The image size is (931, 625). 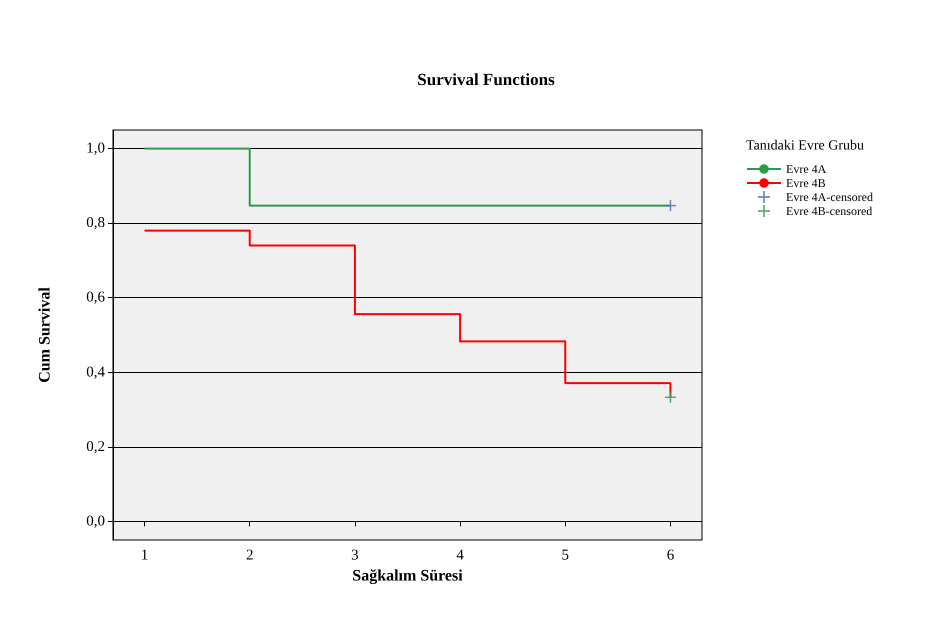 I want to click on y-tick-label: 0,2, so click(x=95, y=446).